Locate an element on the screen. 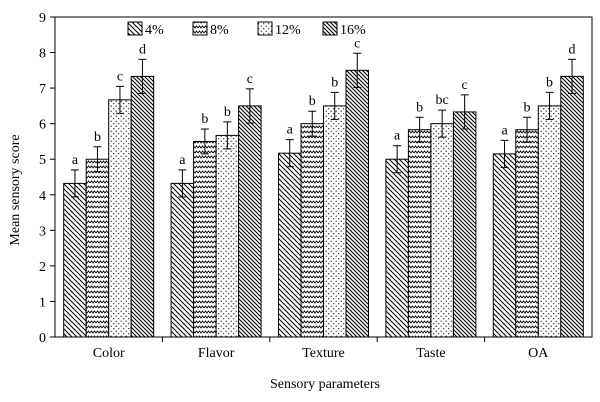 This screenshot has width=600, height=402. y-axis-label: Mean sensory score is located at coordinates (15, 189).